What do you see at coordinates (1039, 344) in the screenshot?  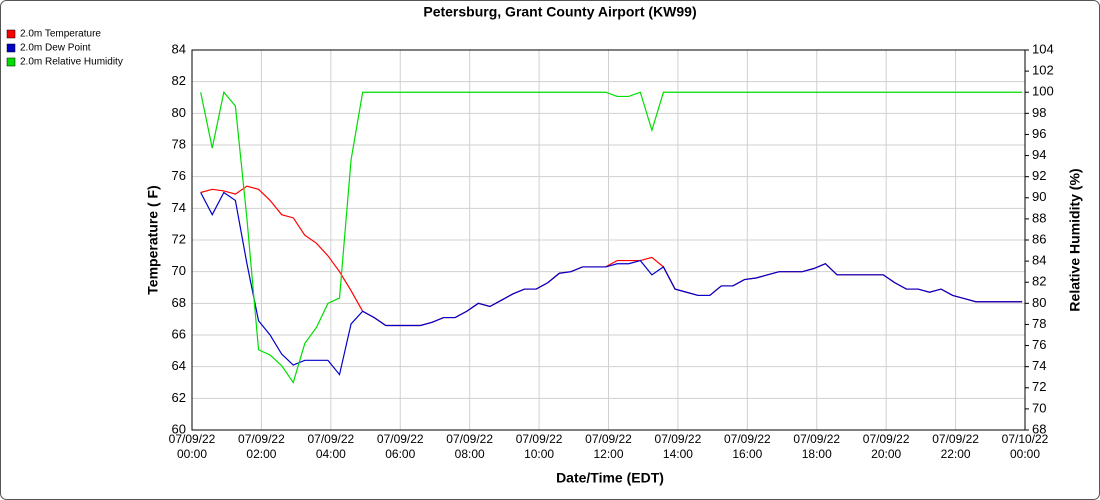 I see `y2-tick-label: 76` at bounding box center [1039, 344].